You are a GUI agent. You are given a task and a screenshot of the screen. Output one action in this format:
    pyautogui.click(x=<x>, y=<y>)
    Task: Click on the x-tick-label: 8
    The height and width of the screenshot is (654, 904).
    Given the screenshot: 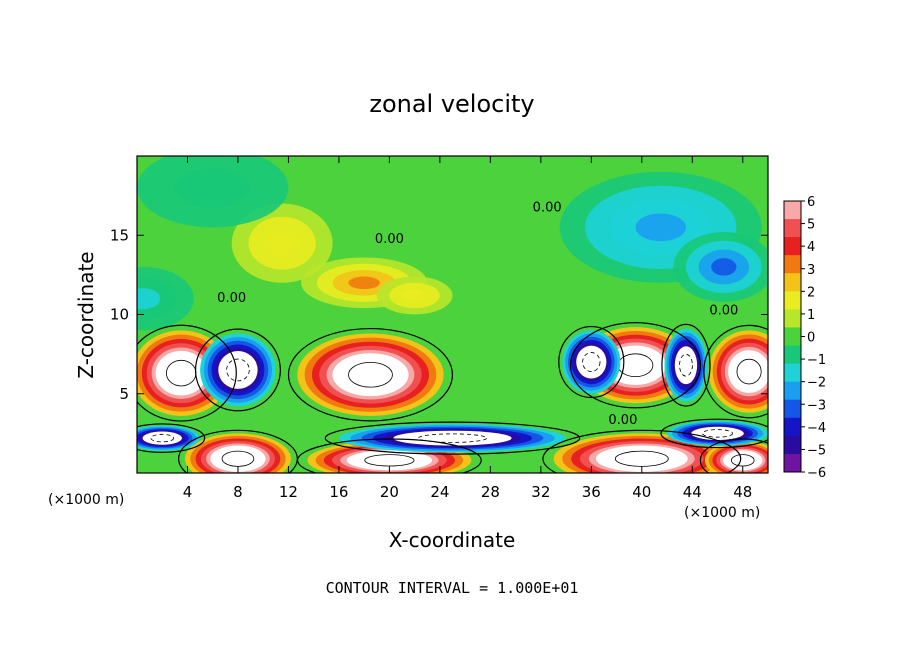 What is the action you would take?
    pyautogui.click(x=238, y=492)
    